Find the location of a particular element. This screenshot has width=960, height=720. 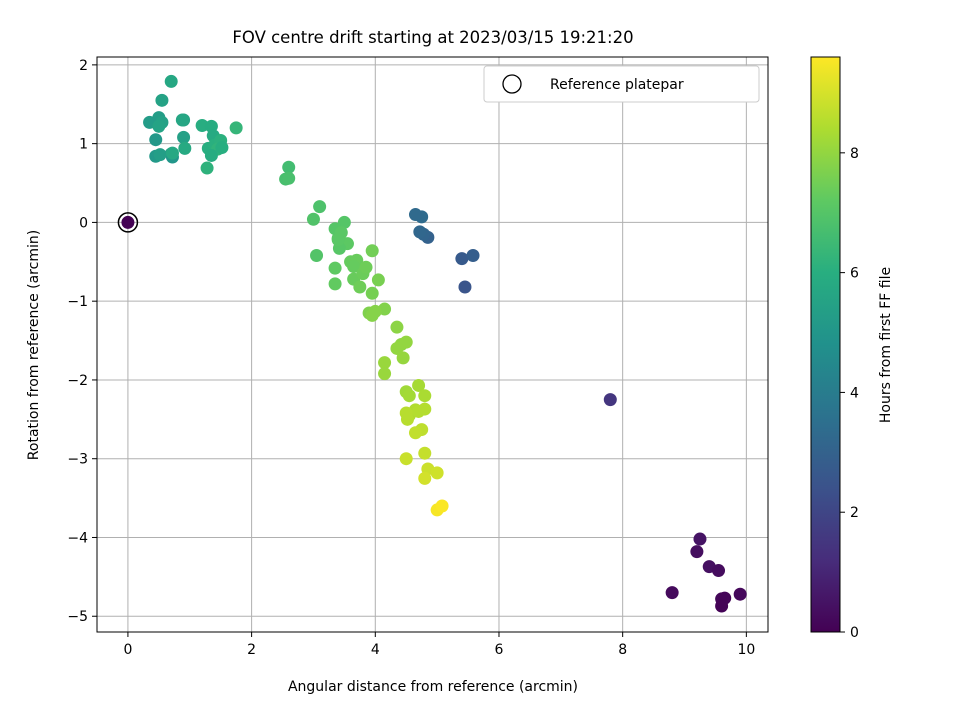

colorbar-tick-label: 6 is located at coordinates (854, 274).